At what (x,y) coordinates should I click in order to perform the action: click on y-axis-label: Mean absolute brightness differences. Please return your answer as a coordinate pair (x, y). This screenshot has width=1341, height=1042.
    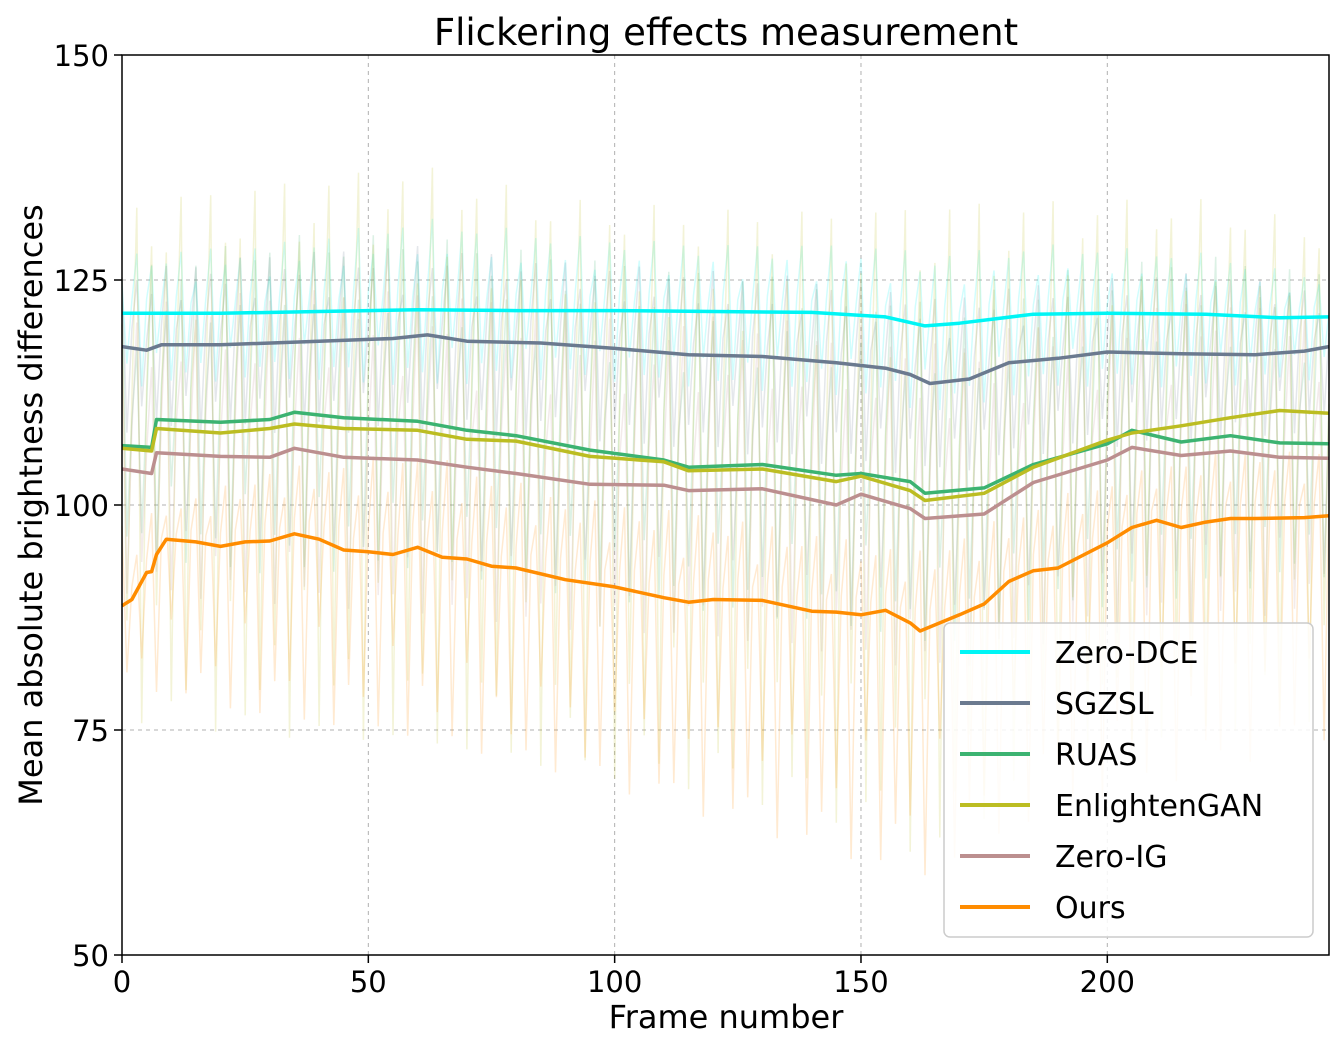
    Looking at the image, I should click on (31, 504).